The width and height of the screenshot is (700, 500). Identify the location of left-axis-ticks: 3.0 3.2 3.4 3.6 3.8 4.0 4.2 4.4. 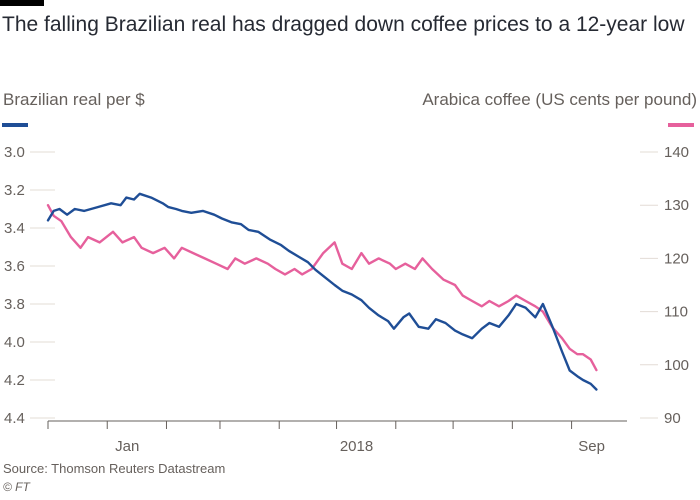
(14, 285).